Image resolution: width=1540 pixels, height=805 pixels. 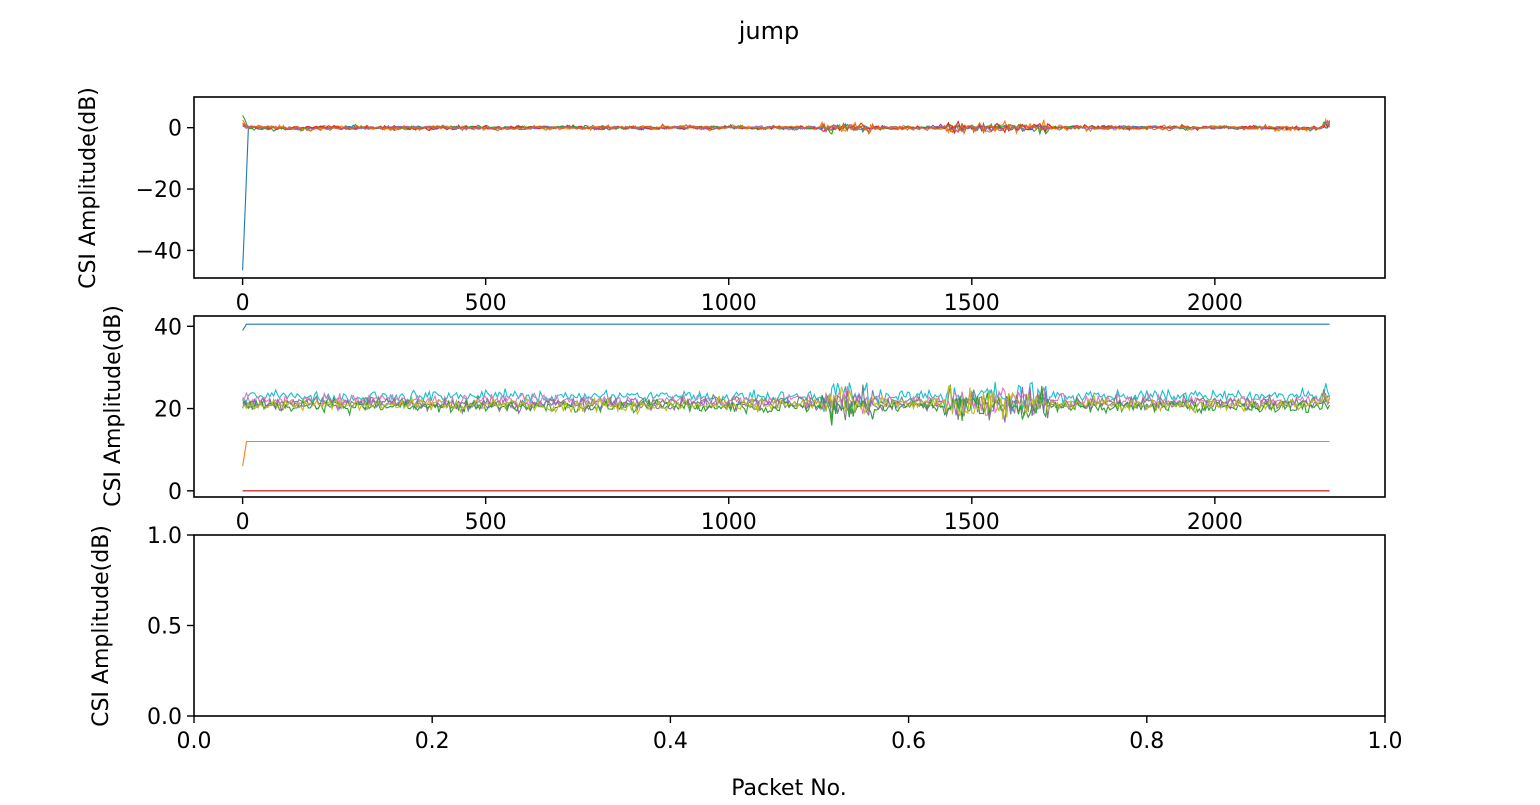 I want to click on x-tick-label: 0.6, so click(x=908, y=741).